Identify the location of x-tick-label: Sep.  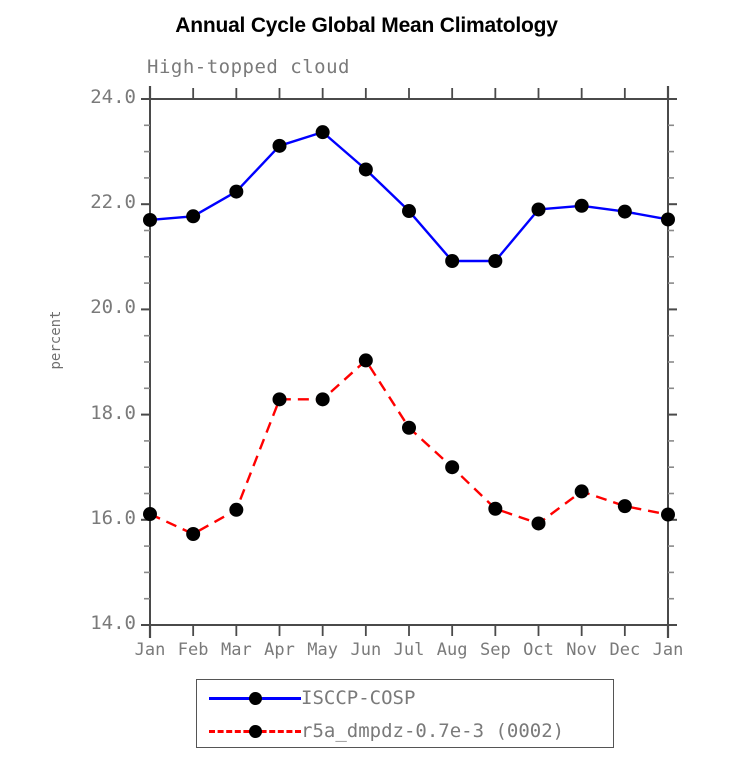
(495, 650).